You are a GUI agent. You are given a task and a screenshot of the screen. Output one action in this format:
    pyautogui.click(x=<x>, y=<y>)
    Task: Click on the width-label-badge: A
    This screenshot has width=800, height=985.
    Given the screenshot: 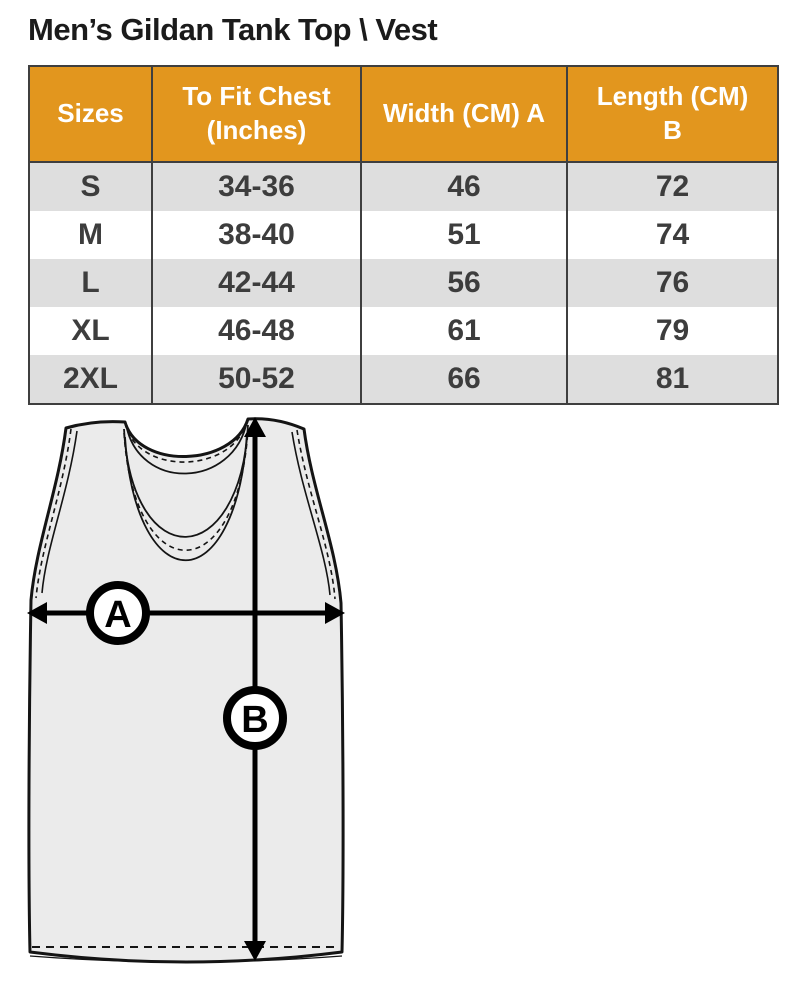 What is the action you would take?
    pyautogui.click(x=118, y=613)
    